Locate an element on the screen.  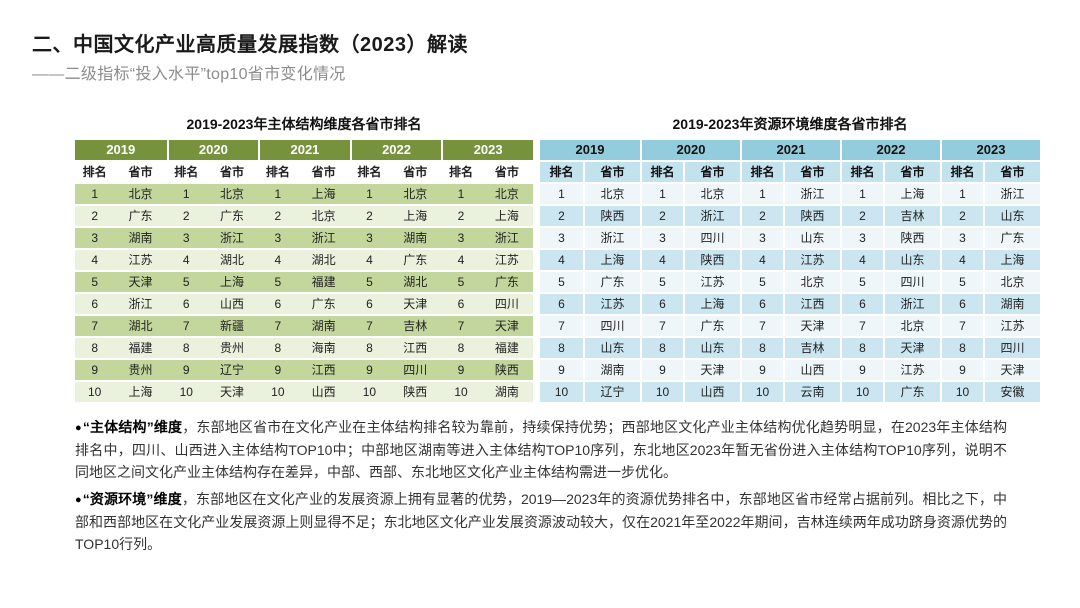
table-row: 8 山东 8 山东 8 吉林 8 天津 8 四川 is located at coordinates (790, 349).